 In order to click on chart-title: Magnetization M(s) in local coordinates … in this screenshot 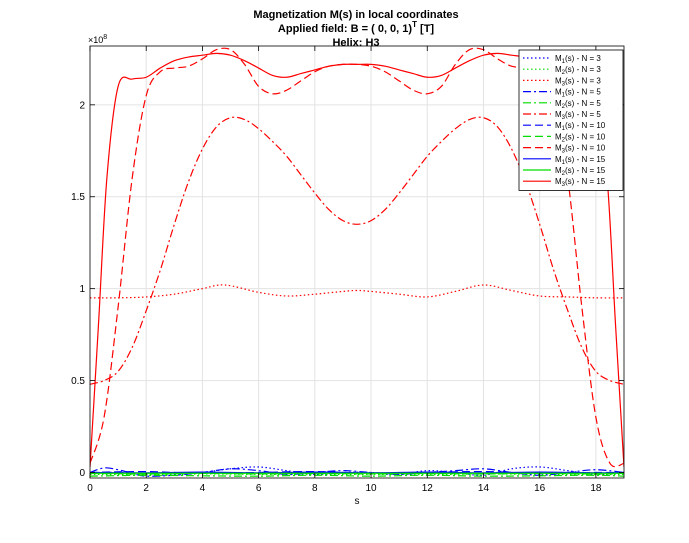, I will do `click(355, 29)`.